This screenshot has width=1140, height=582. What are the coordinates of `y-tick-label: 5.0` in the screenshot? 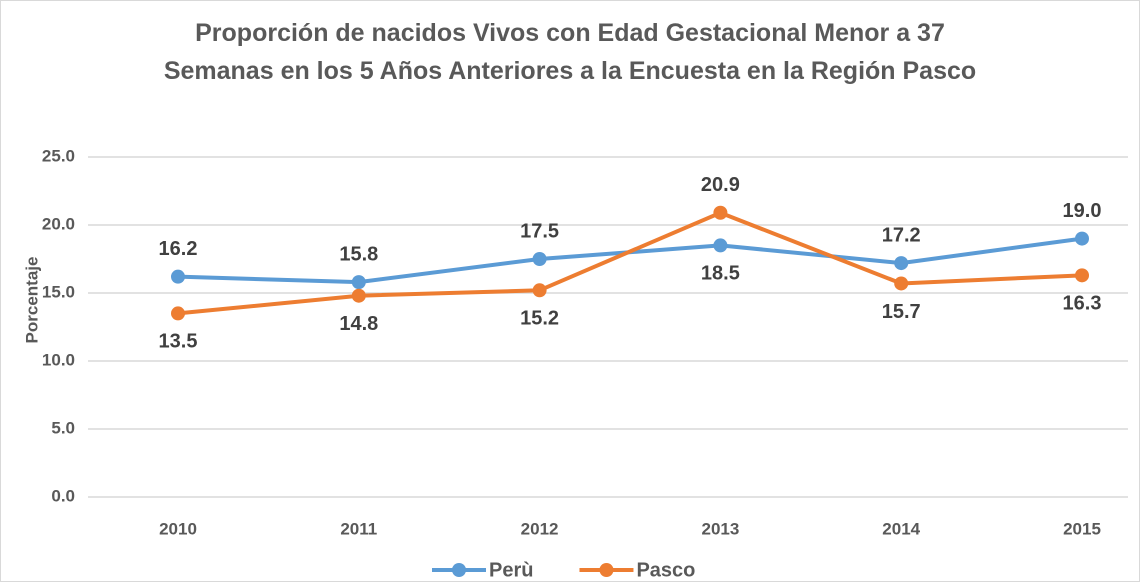 It's located at (63, 427).